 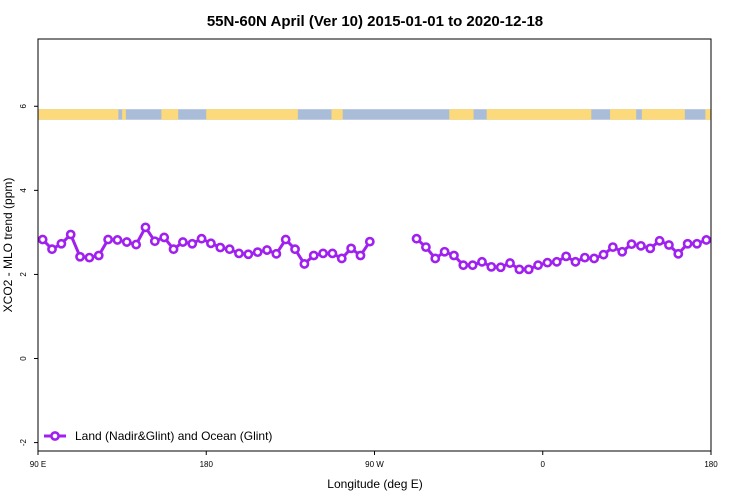 I want to click on land-ocean-band, so click(x=374, y=114).